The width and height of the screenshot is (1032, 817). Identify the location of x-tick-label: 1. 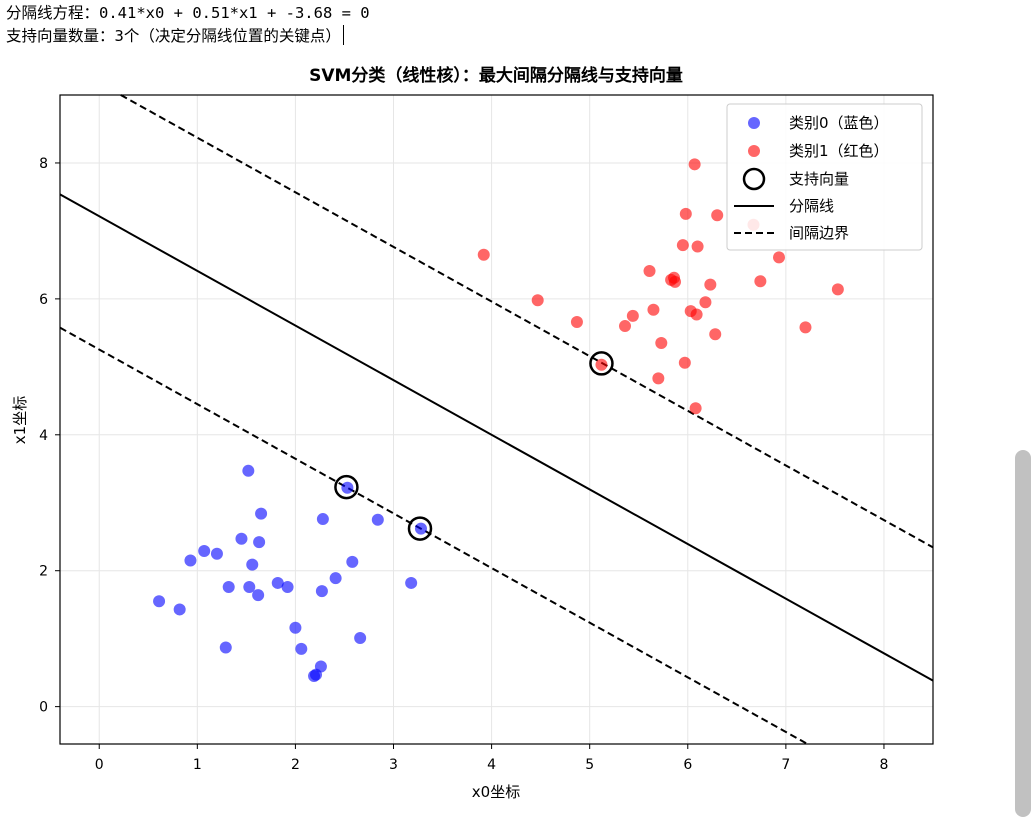
(197, 765).